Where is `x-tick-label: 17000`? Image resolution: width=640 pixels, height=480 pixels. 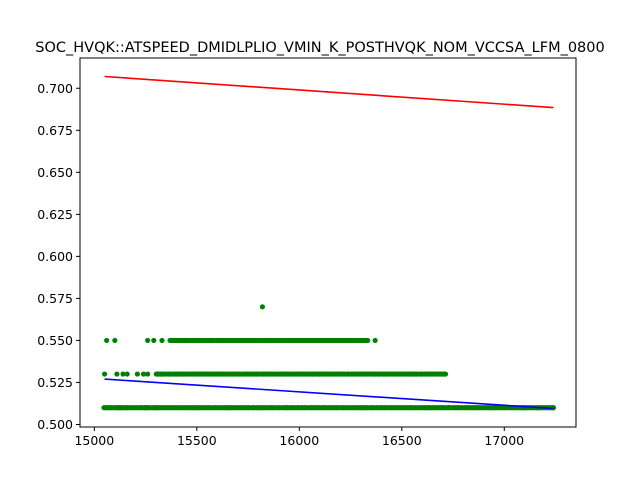
x-tick-label: 17000 is located at coordinates (504, 440).